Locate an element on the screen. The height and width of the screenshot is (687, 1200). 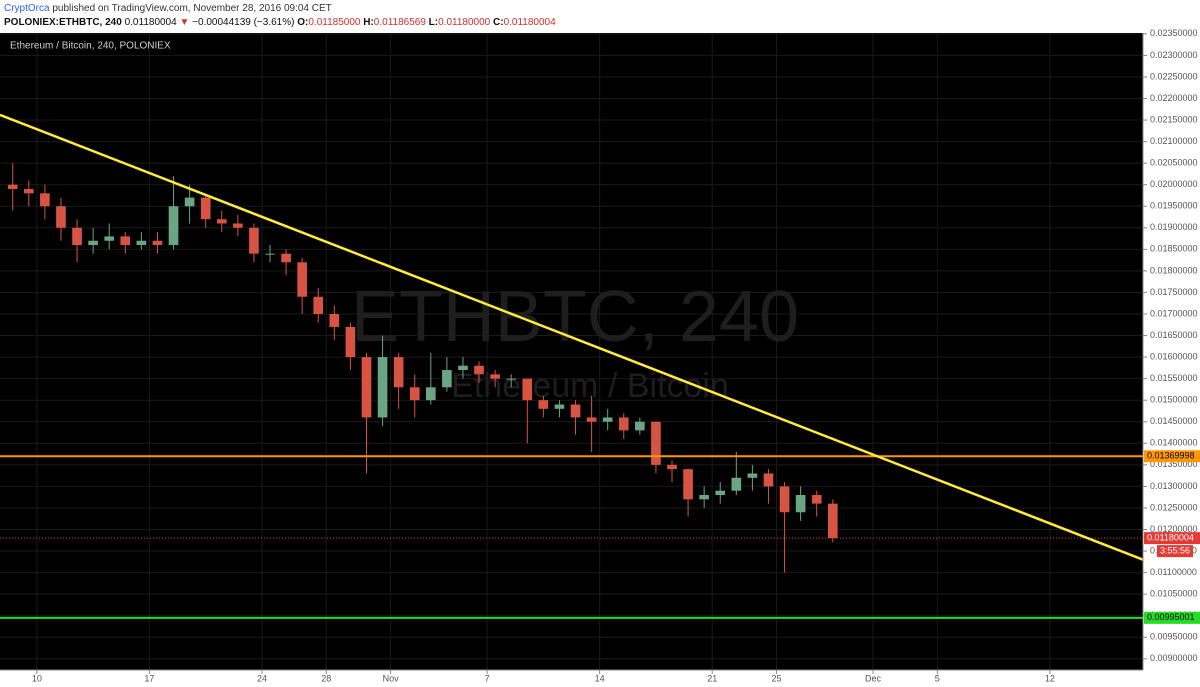
watermark: ETHBTC, 240 is located at coordinates (575, 317).